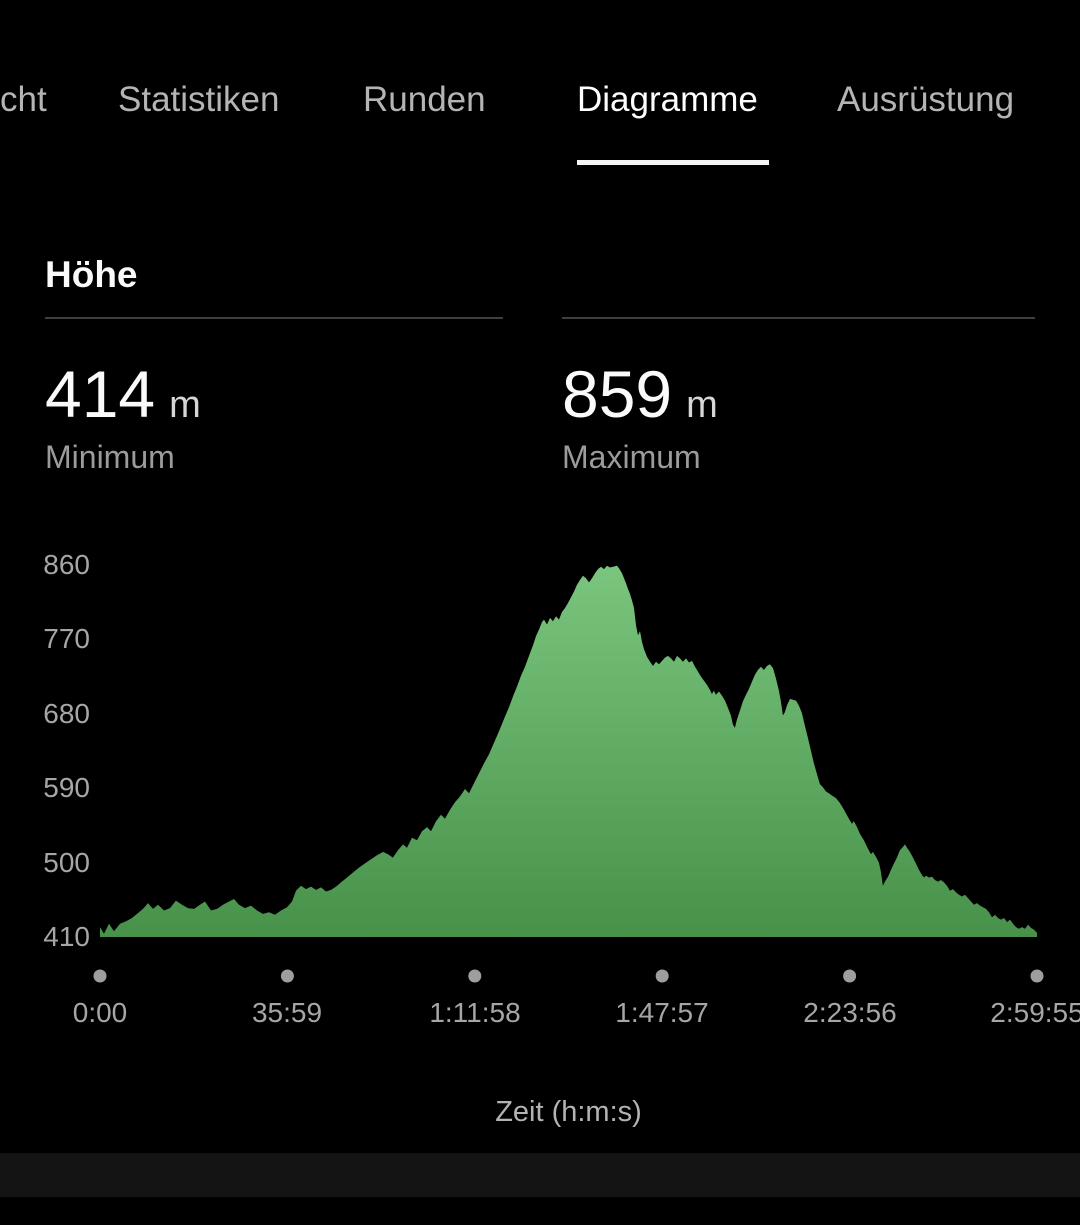 The height and width of the screenshot is (1225, 1080). Describe the element at coordinates (424, 99) in the screenshot. I see `tab-runden: Runden` at that location.